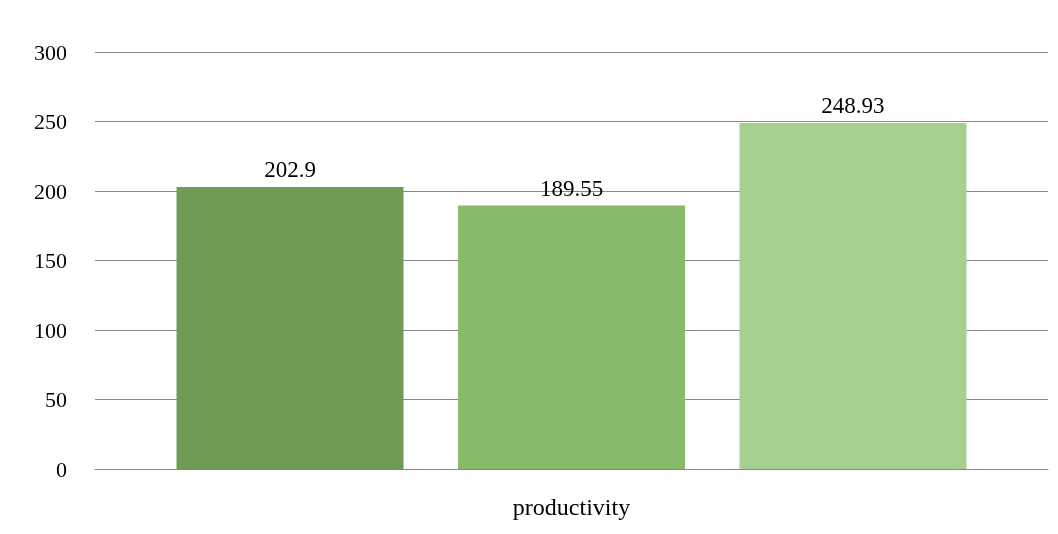 The width and height of the screenshot is (1058, 534). Describe the element at coordinates (56, 399) in the screenshot. I see `y-tick-label: 50` at that location.